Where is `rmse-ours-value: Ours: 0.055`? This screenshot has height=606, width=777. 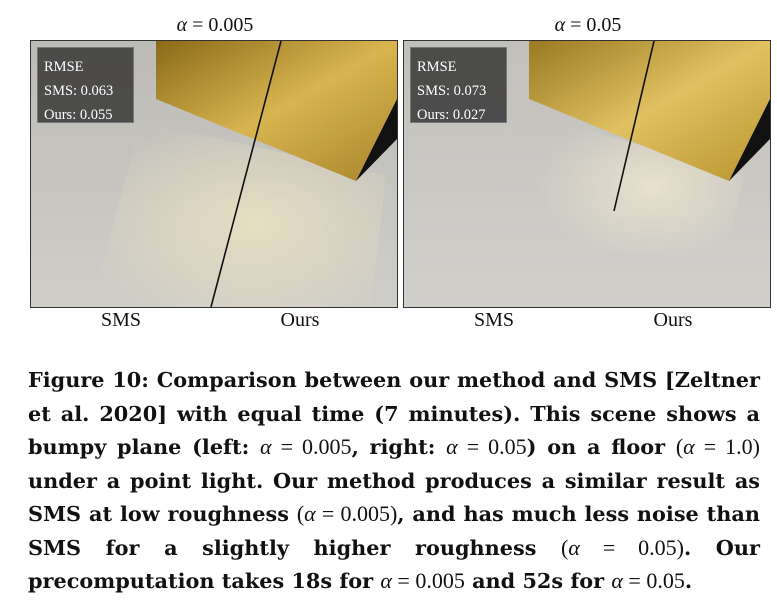
rmse-ours-value: Ours: 0.055 is located at coordinates (78, 115).